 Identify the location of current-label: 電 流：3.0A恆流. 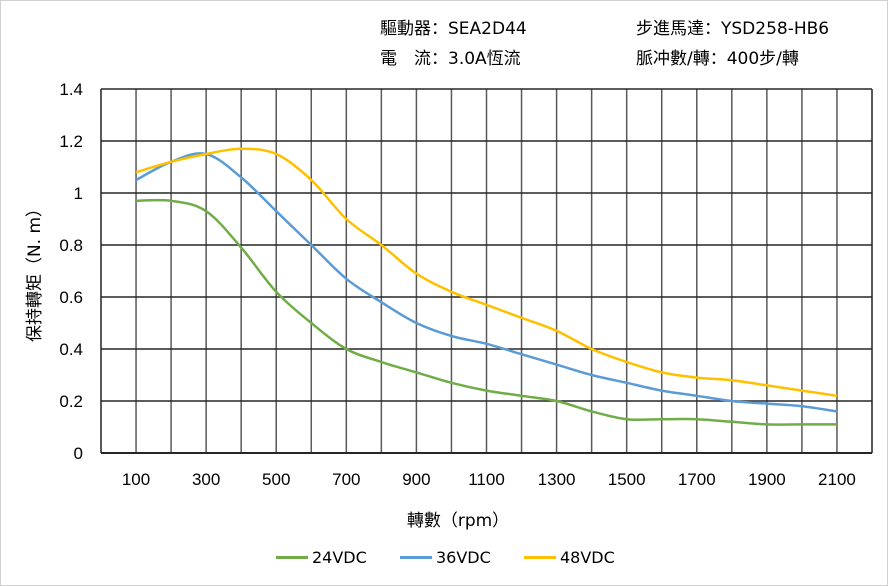
(450, 59).